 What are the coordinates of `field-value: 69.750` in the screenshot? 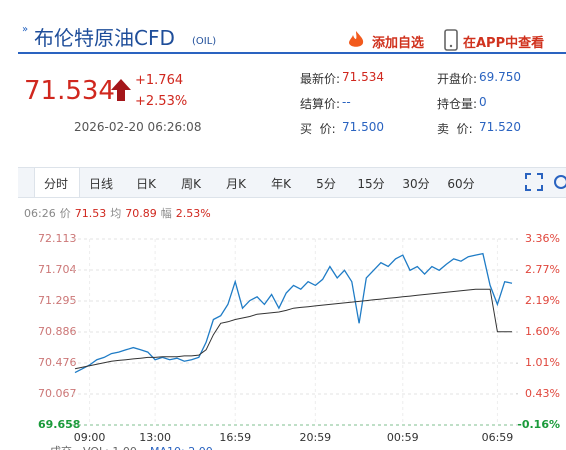 It's located at (500, 77).